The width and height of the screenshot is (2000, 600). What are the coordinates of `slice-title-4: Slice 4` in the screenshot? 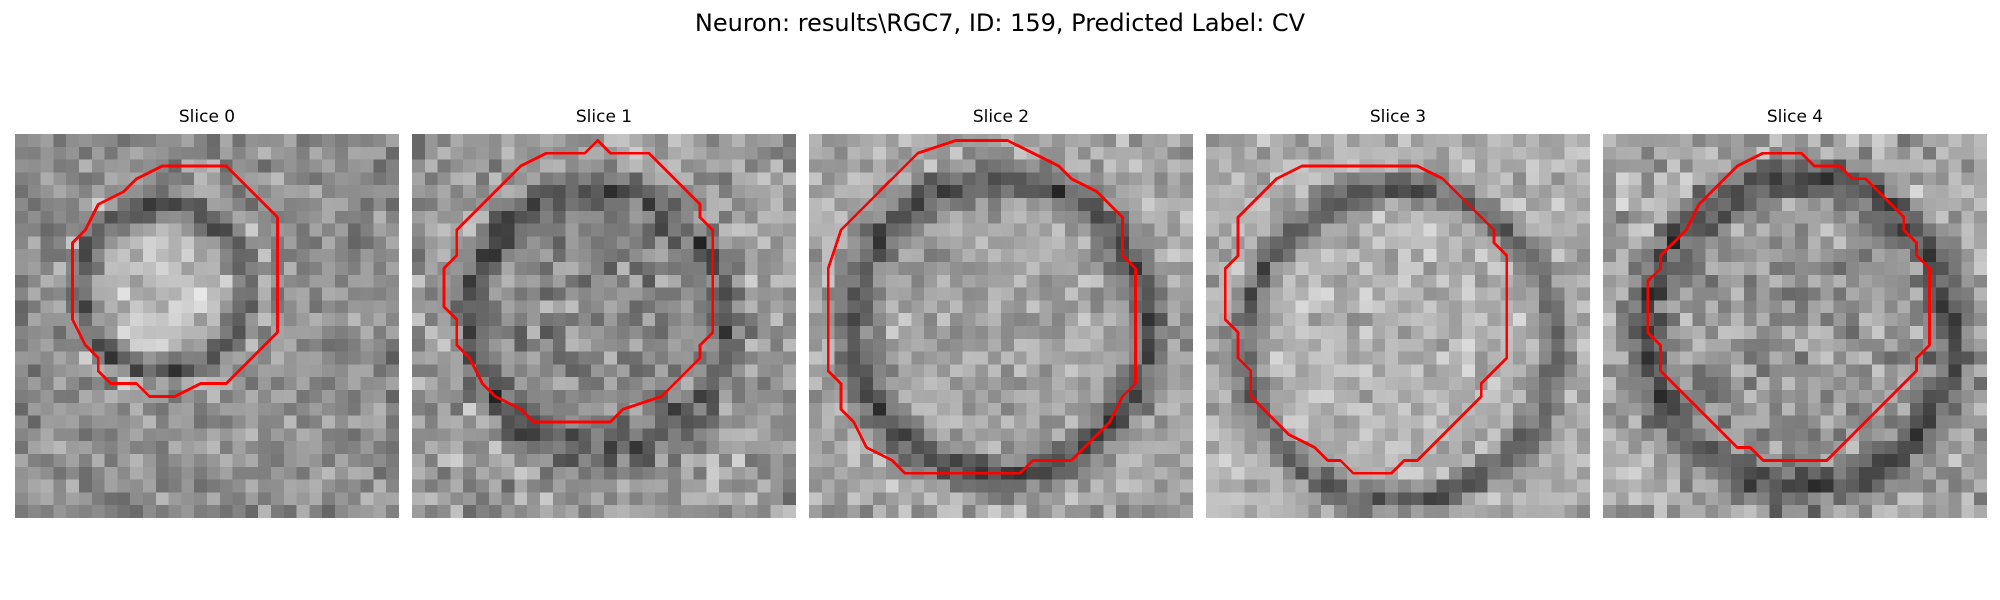 It's located at (1795, 117).